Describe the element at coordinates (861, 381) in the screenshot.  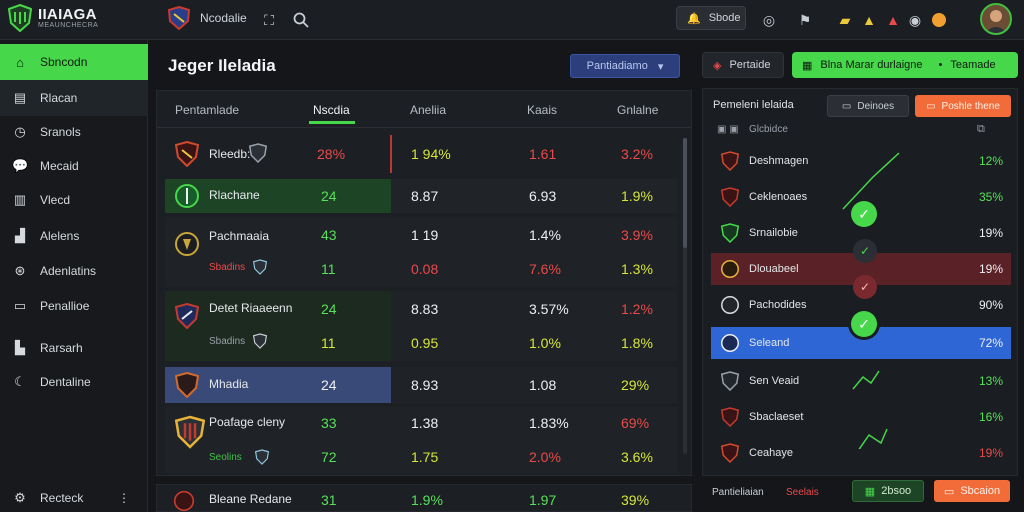
I see `list-item: Sen Veaid 13%` at that location.